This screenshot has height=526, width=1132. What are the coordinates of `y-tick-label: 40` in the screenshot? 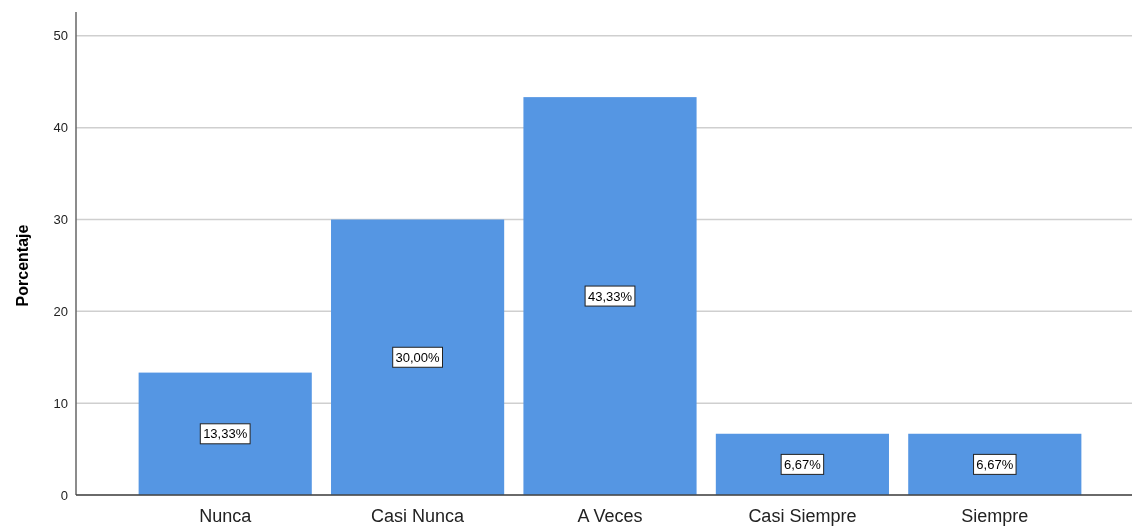 It's located at (60, 128).